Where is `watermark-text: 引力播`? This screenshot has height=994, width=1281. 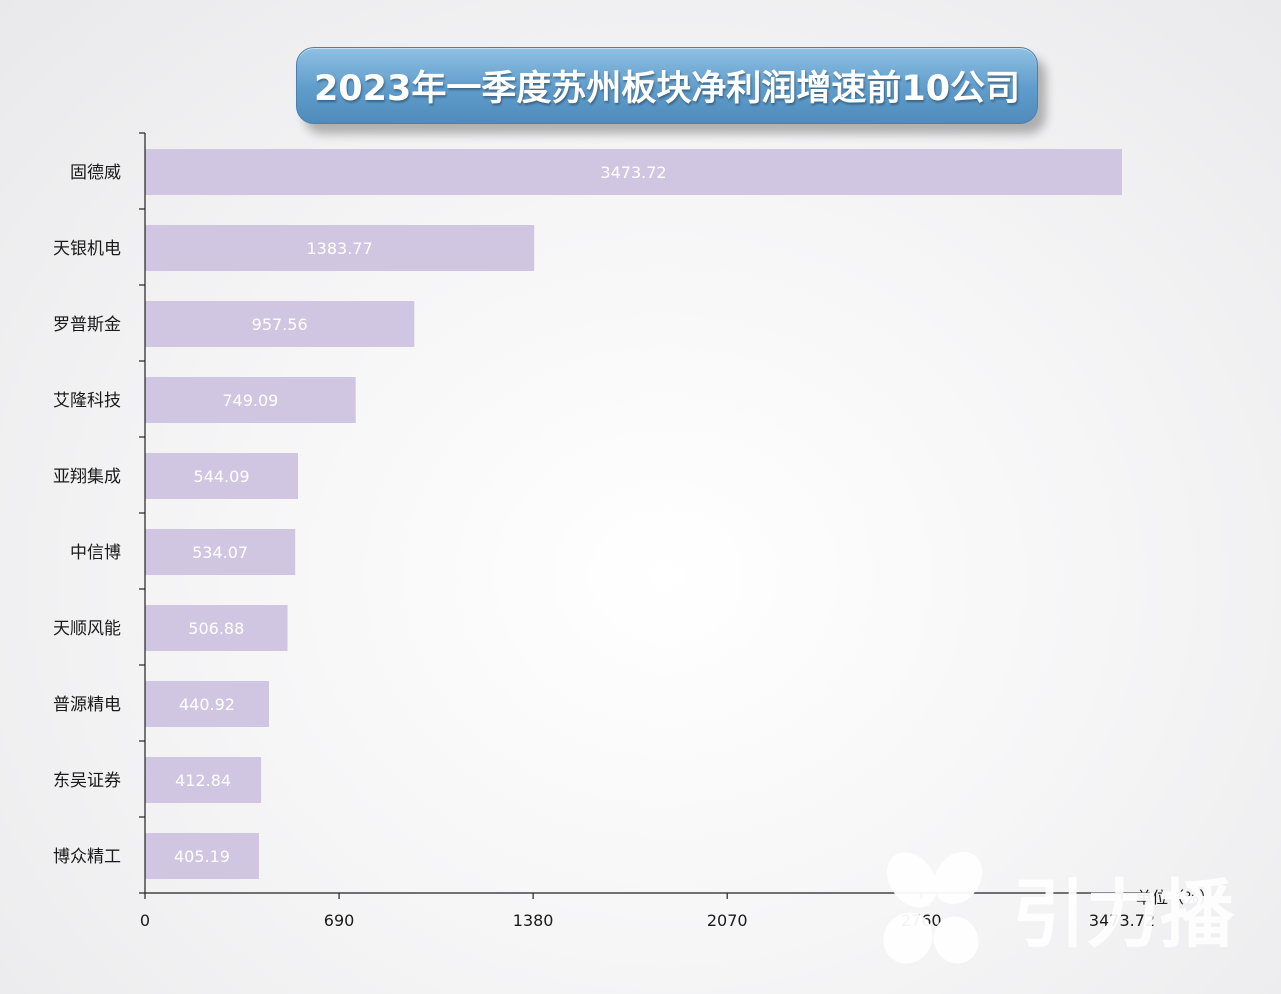 watermark-text: 引力播 is located at coordinates (1123, 915).